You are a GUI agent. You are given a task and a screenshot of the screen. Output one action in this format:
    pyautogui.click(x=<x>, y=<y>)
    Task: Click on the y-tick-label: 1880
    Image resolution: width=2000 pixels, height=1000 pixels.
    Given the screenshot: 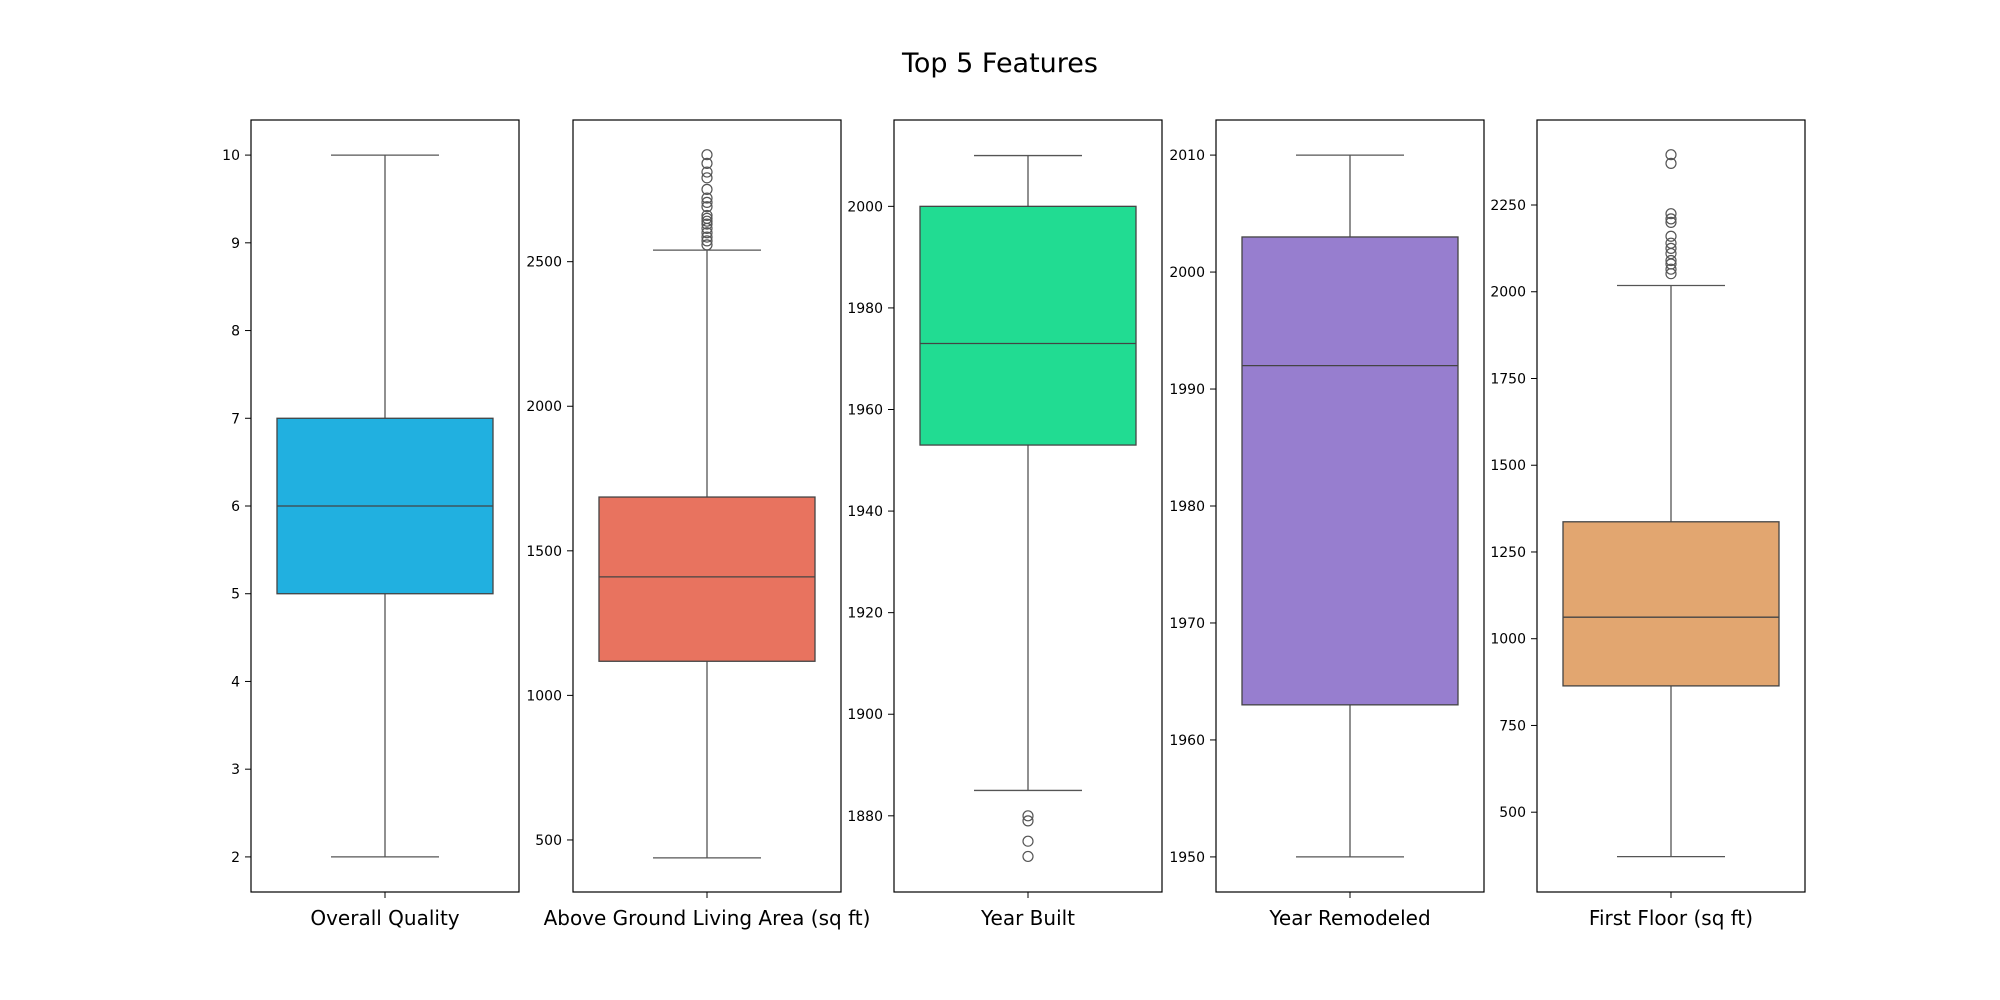 What is the action you would take?
    pyautogui.click(x=865, y=817)
    